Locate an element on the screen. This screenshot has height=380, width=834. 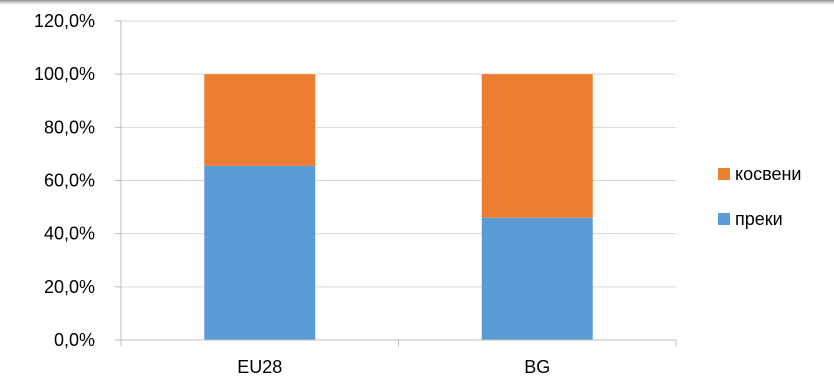
y-tick-label: 60,0% is located at coordinates (69, 181).